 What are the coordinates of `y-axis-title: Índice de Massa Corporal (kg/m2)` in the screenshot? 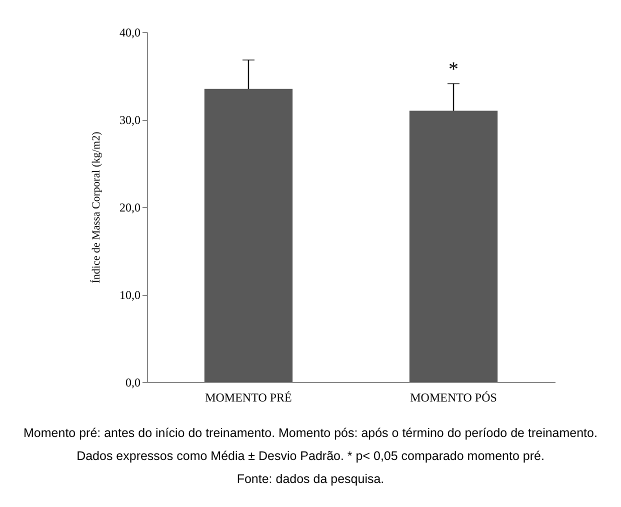 It's located at (96, 207).